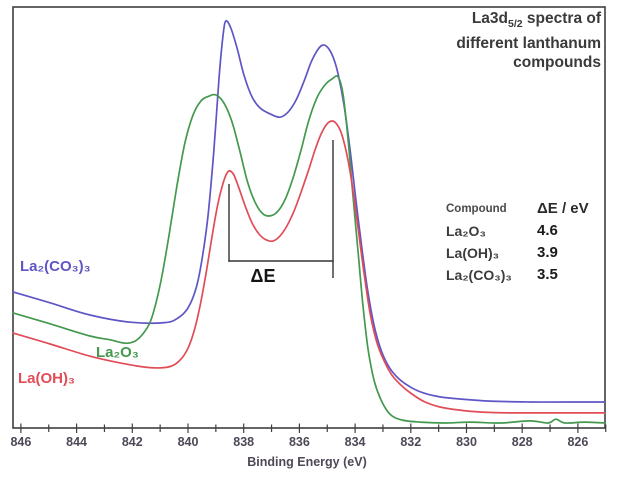  What do you see at coordinates (563, 208) in the screenshot?
I see `table-header-delta-e: ΔE / eV` at bounding box center [563, 208].